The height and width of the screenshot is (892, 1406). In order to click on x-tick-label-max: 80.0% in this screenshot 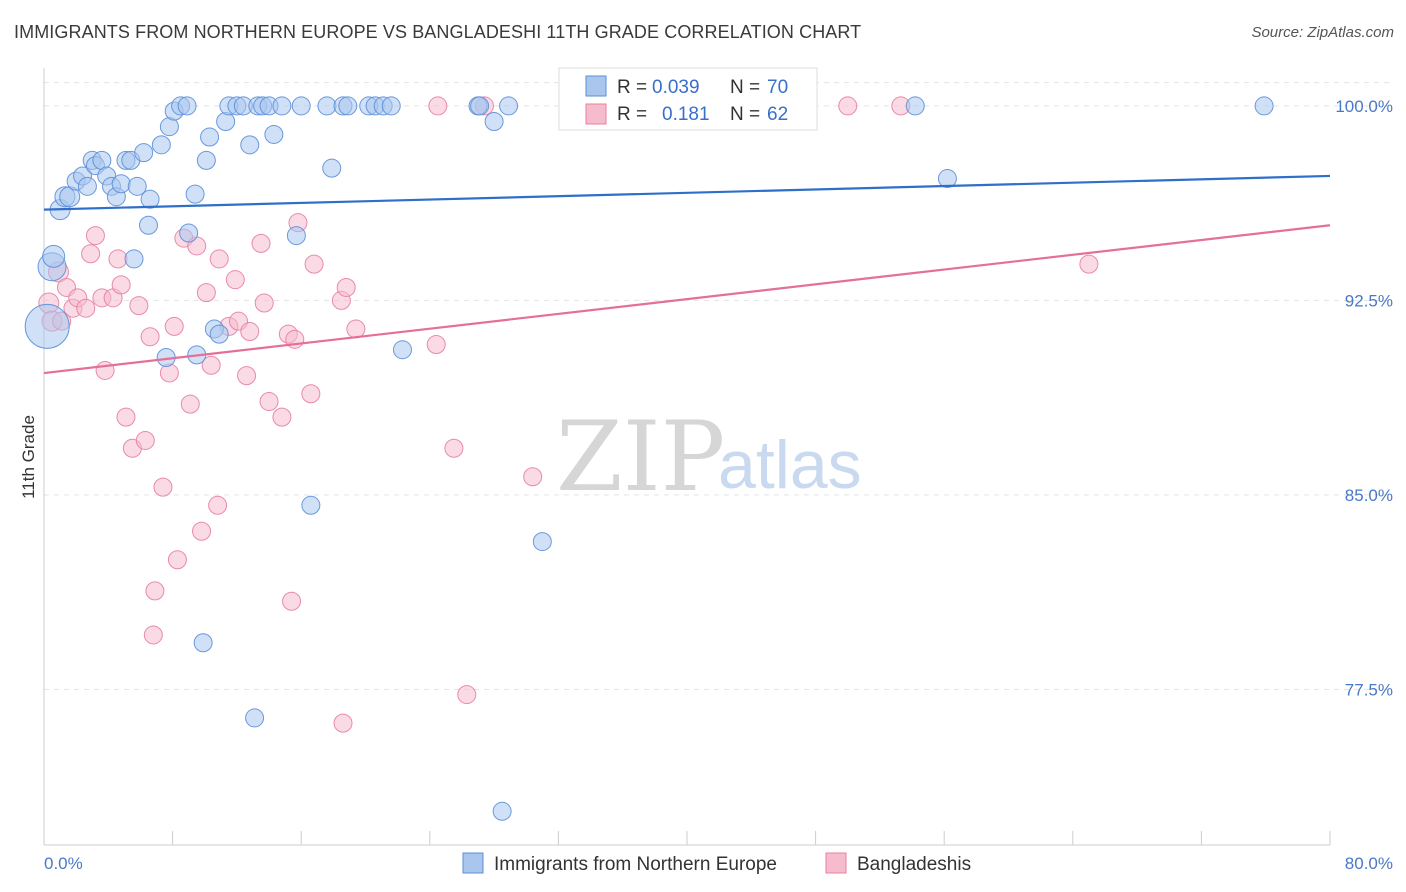, I will do `click(1369, 863)`.